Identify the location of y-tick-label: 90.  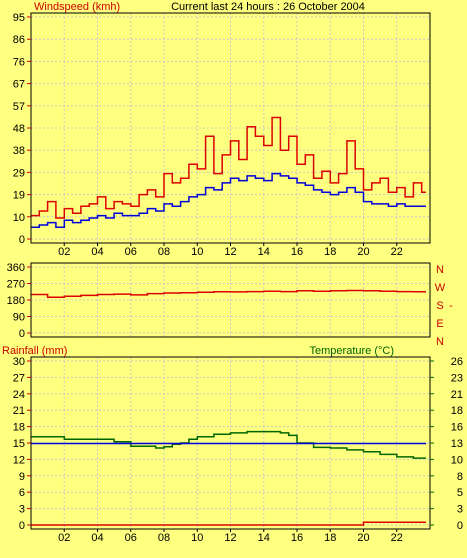
(19, 318).